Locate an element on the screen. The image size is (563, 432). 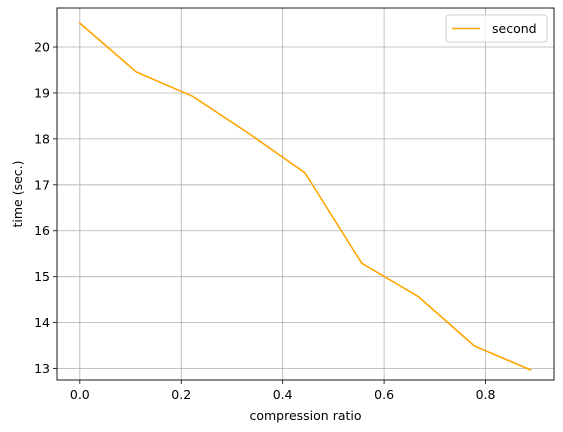
y-tick-label: 15 is located at coordinates (42, 276).